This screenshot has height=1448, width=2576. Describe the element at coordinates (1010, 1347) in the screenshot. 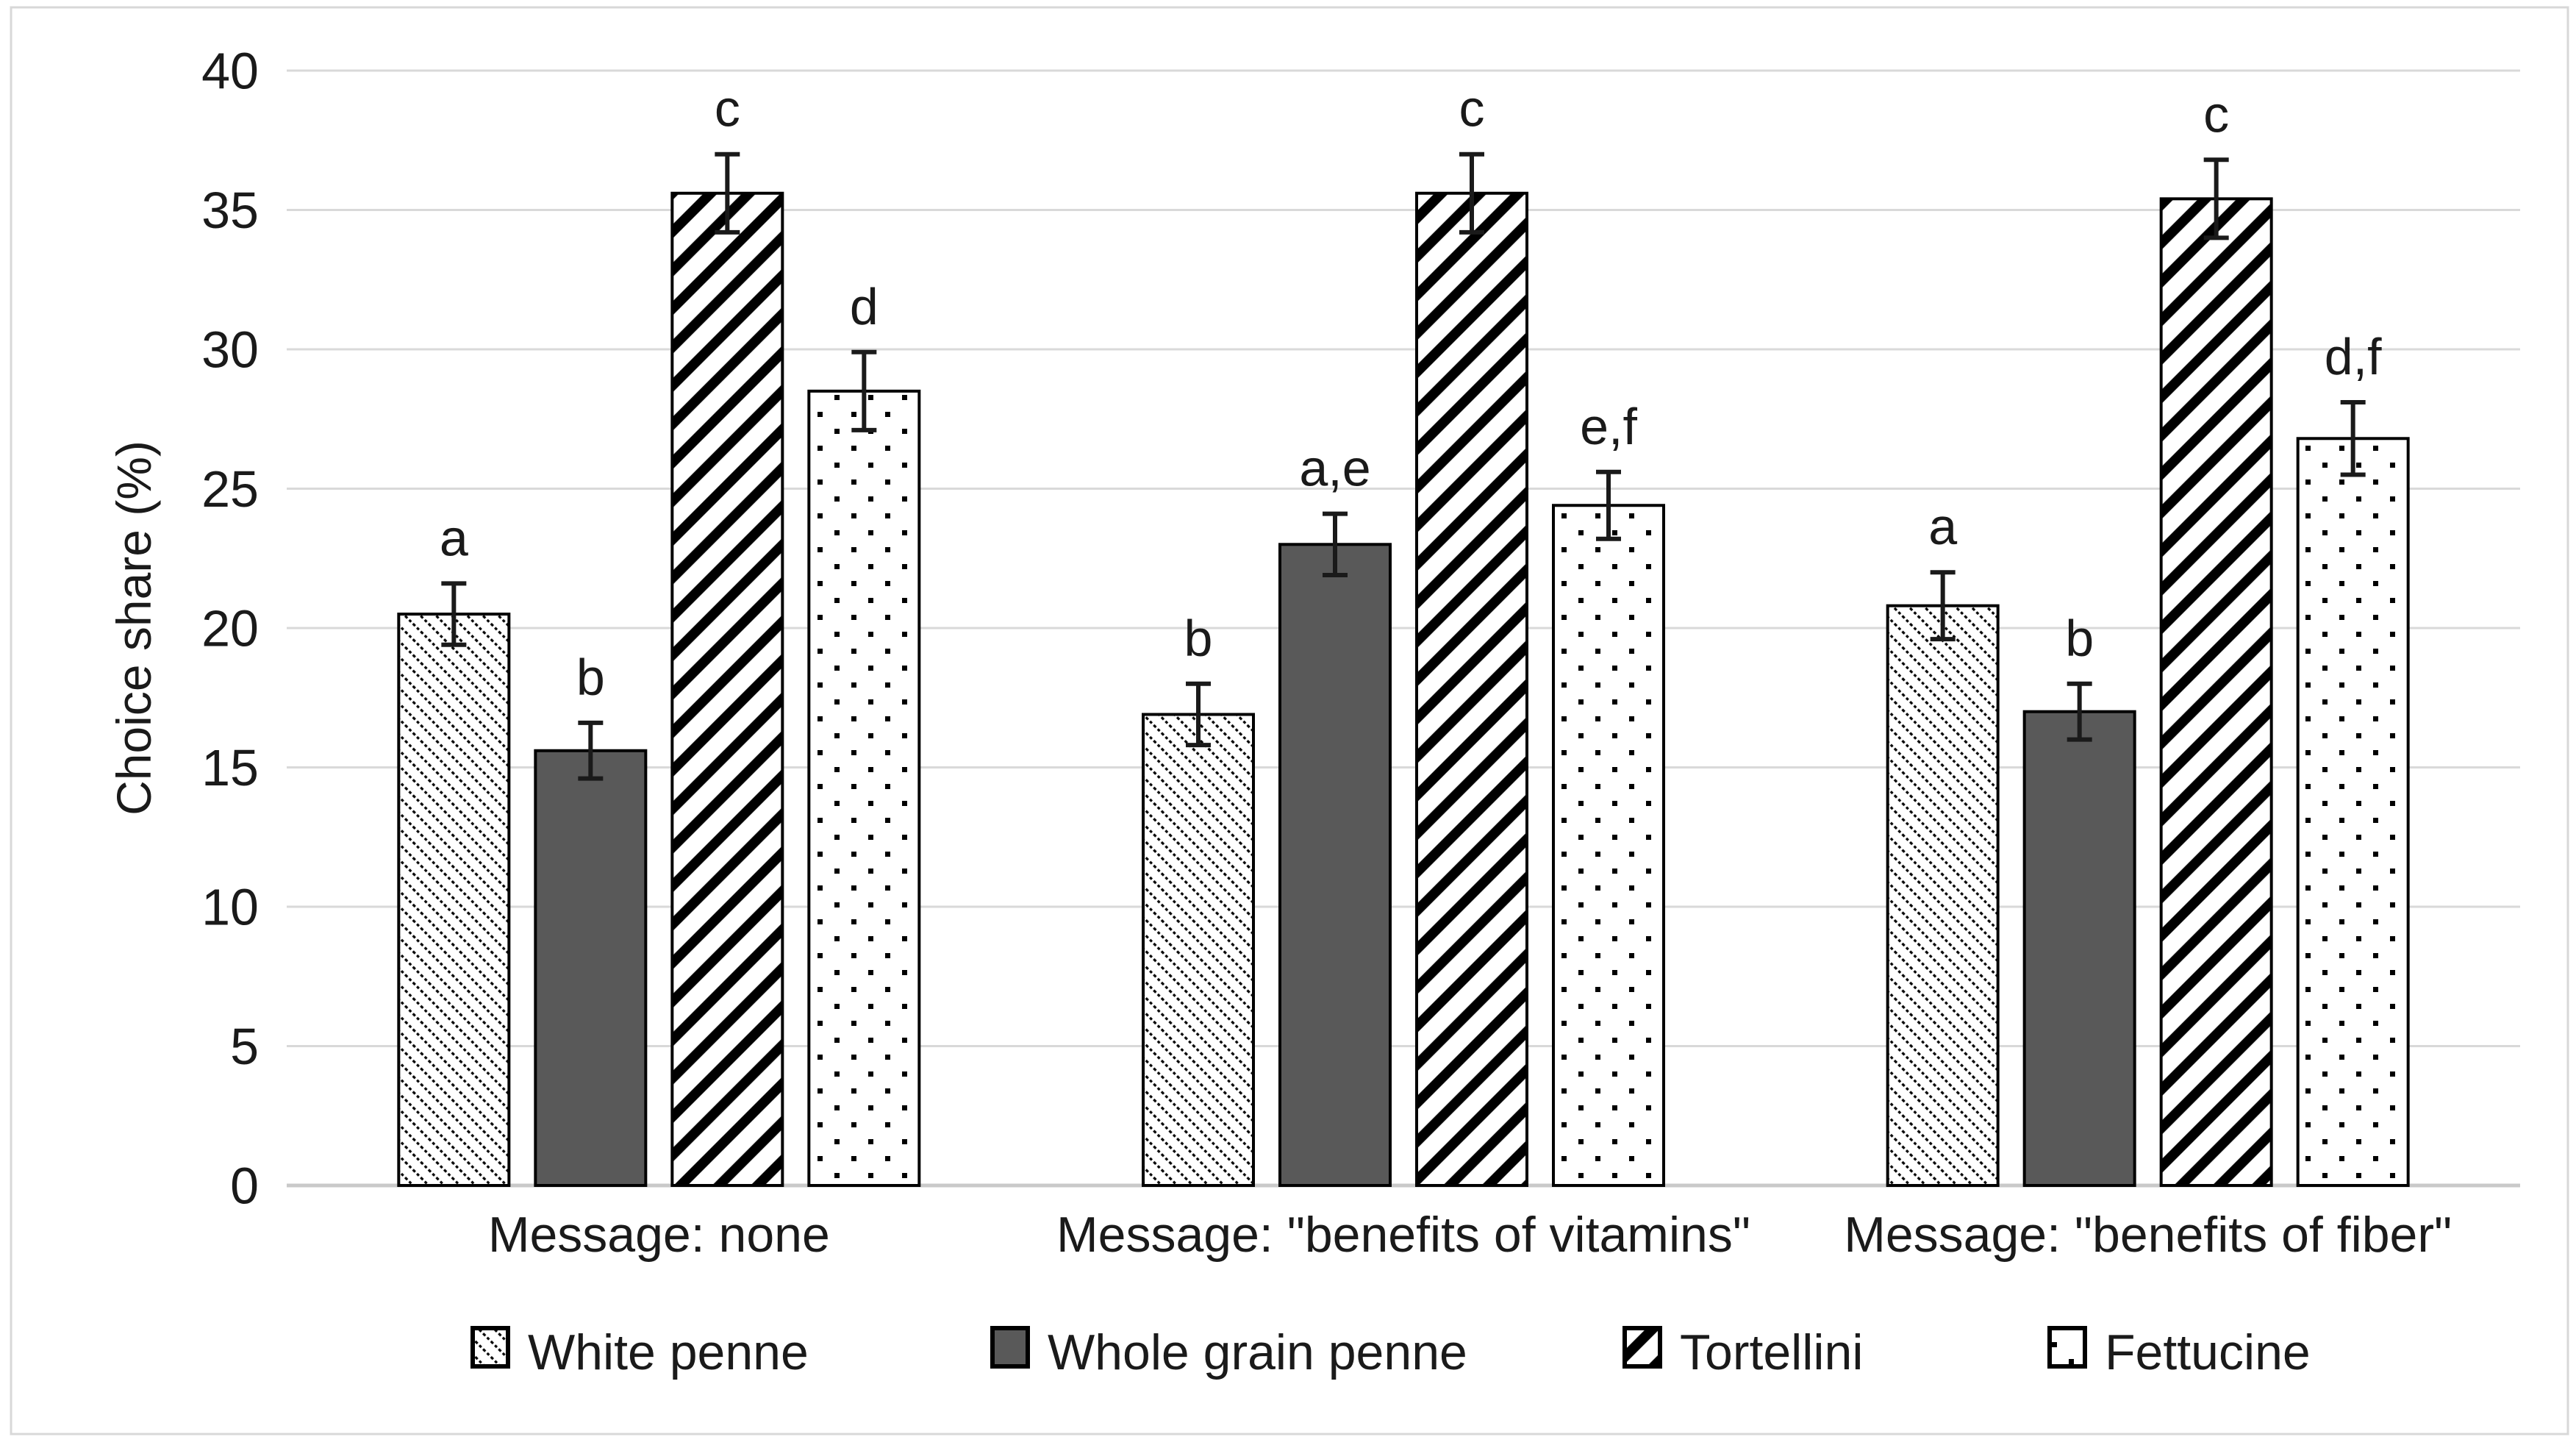

I see `legend-swatch-whole-grain-penne` at that location.